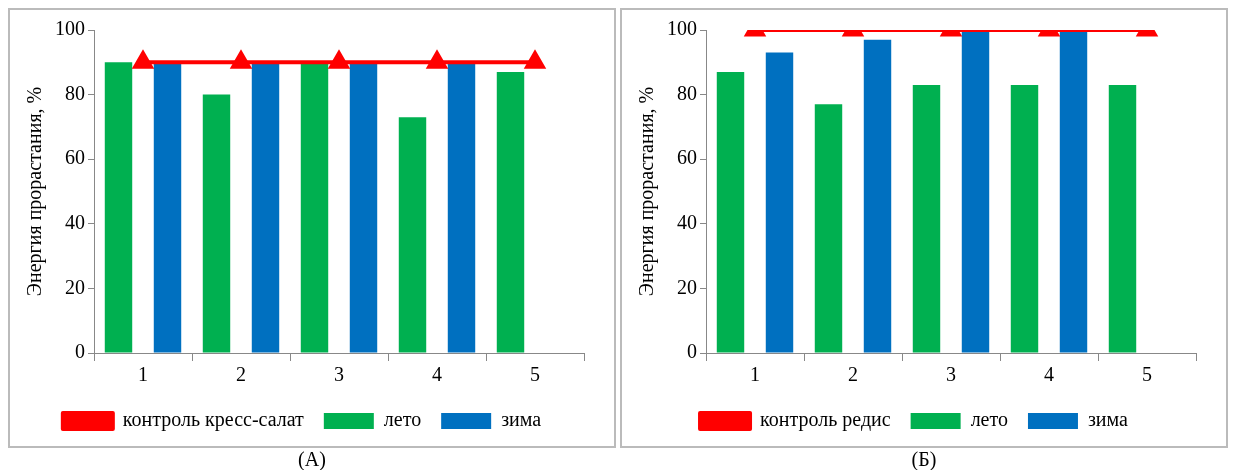 Image resolution: width=1236 pixels, height=470 pixels. What do you see at coordinates (825, 420) in the screenshot?
I see `legend-label: контроль редис` at bounding box center [825, 420].